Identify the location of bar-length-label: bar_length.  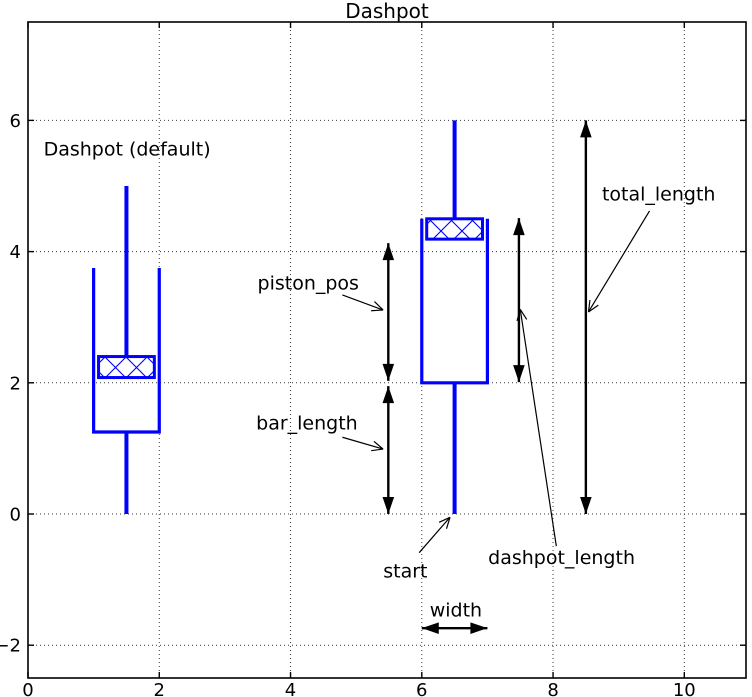
(320, 432).